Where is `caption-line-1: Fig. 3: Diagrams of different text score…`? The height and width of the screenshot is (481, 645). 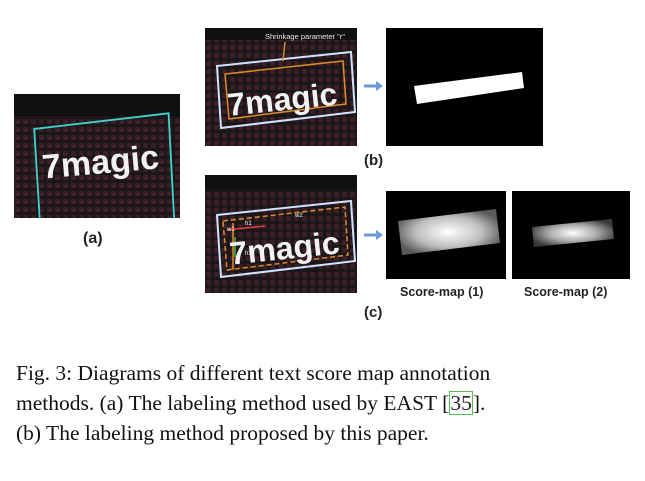
caption-line-1: Fig. 3: Diagrams of different text score… is located at coordinates (253, 373).